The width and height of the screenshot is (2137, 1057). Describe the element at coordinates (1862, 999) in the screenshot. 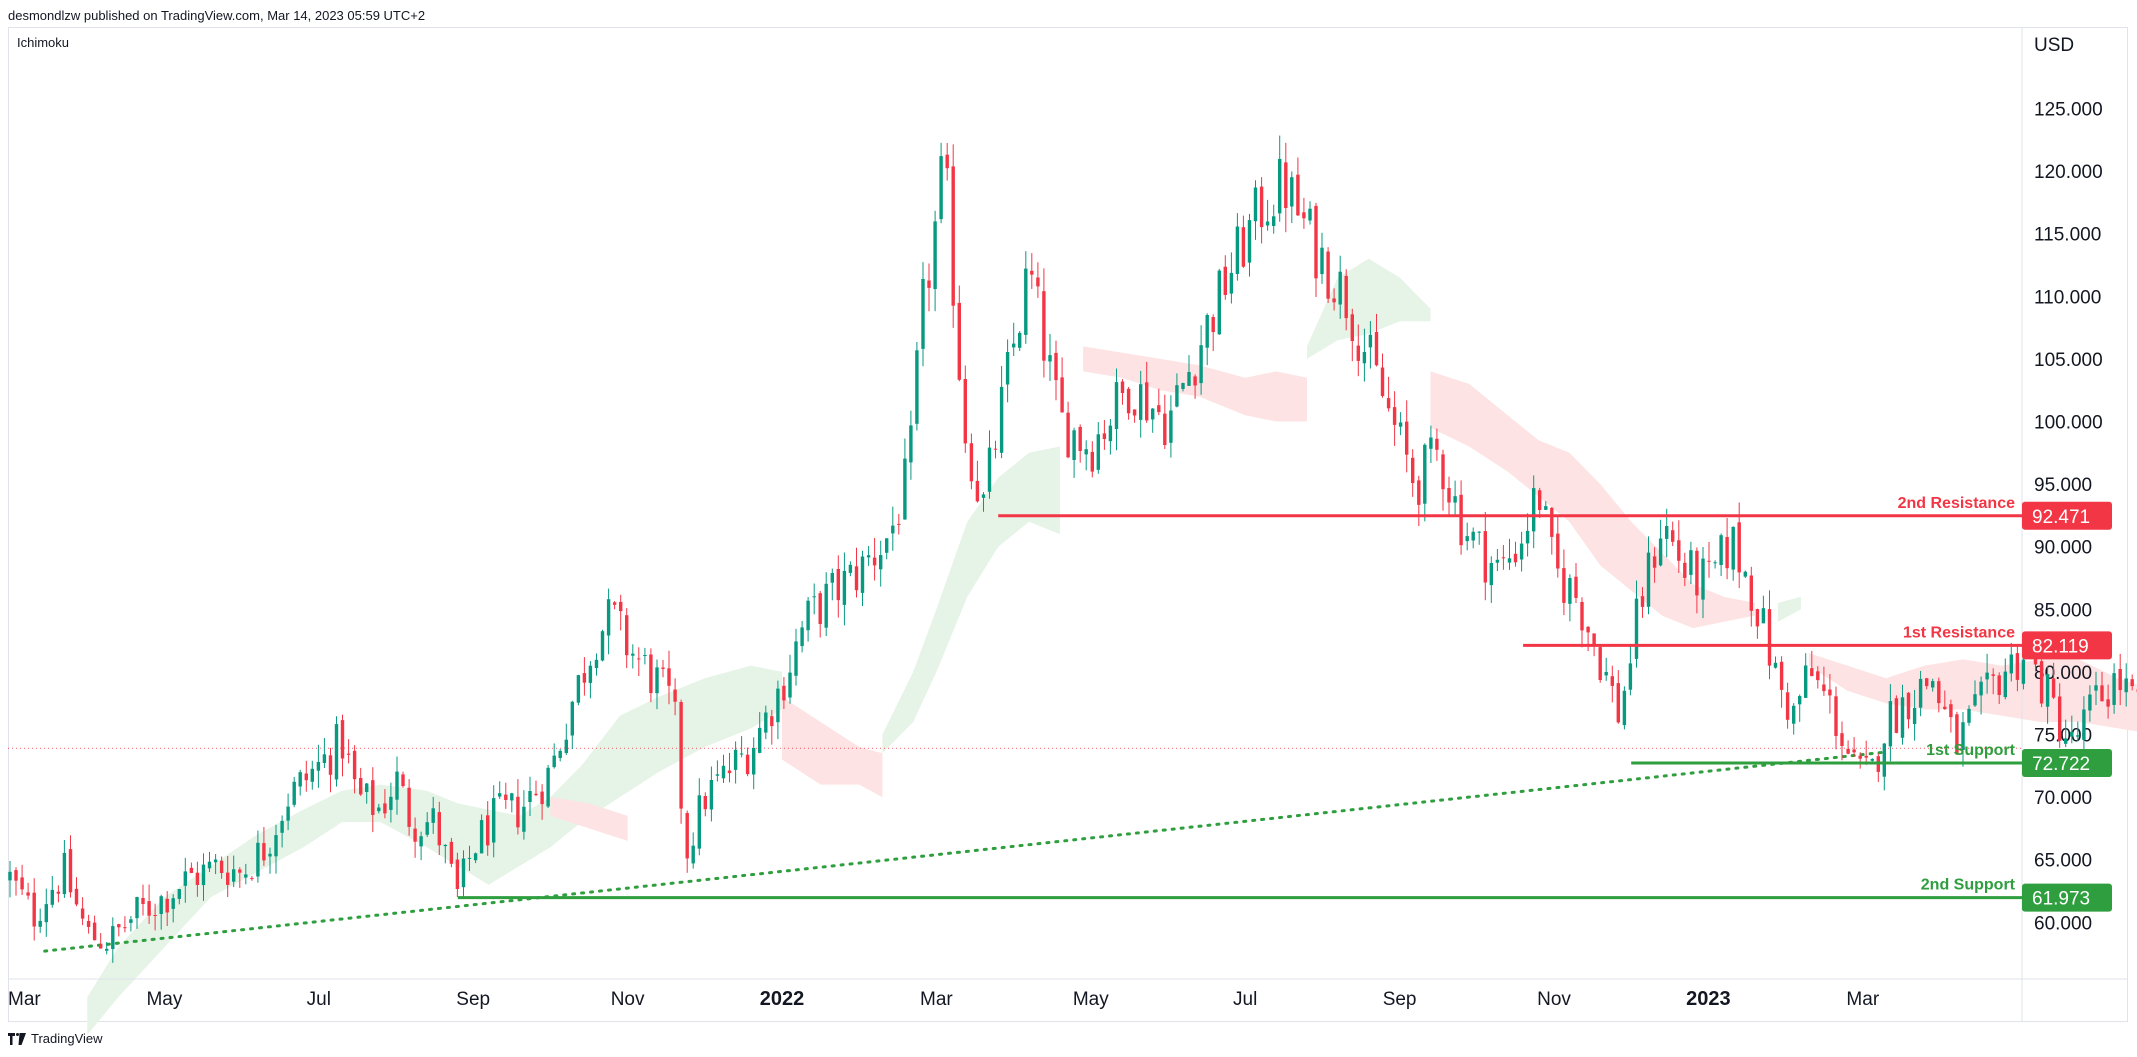

I see `x-tick-label: Mar` at that location.